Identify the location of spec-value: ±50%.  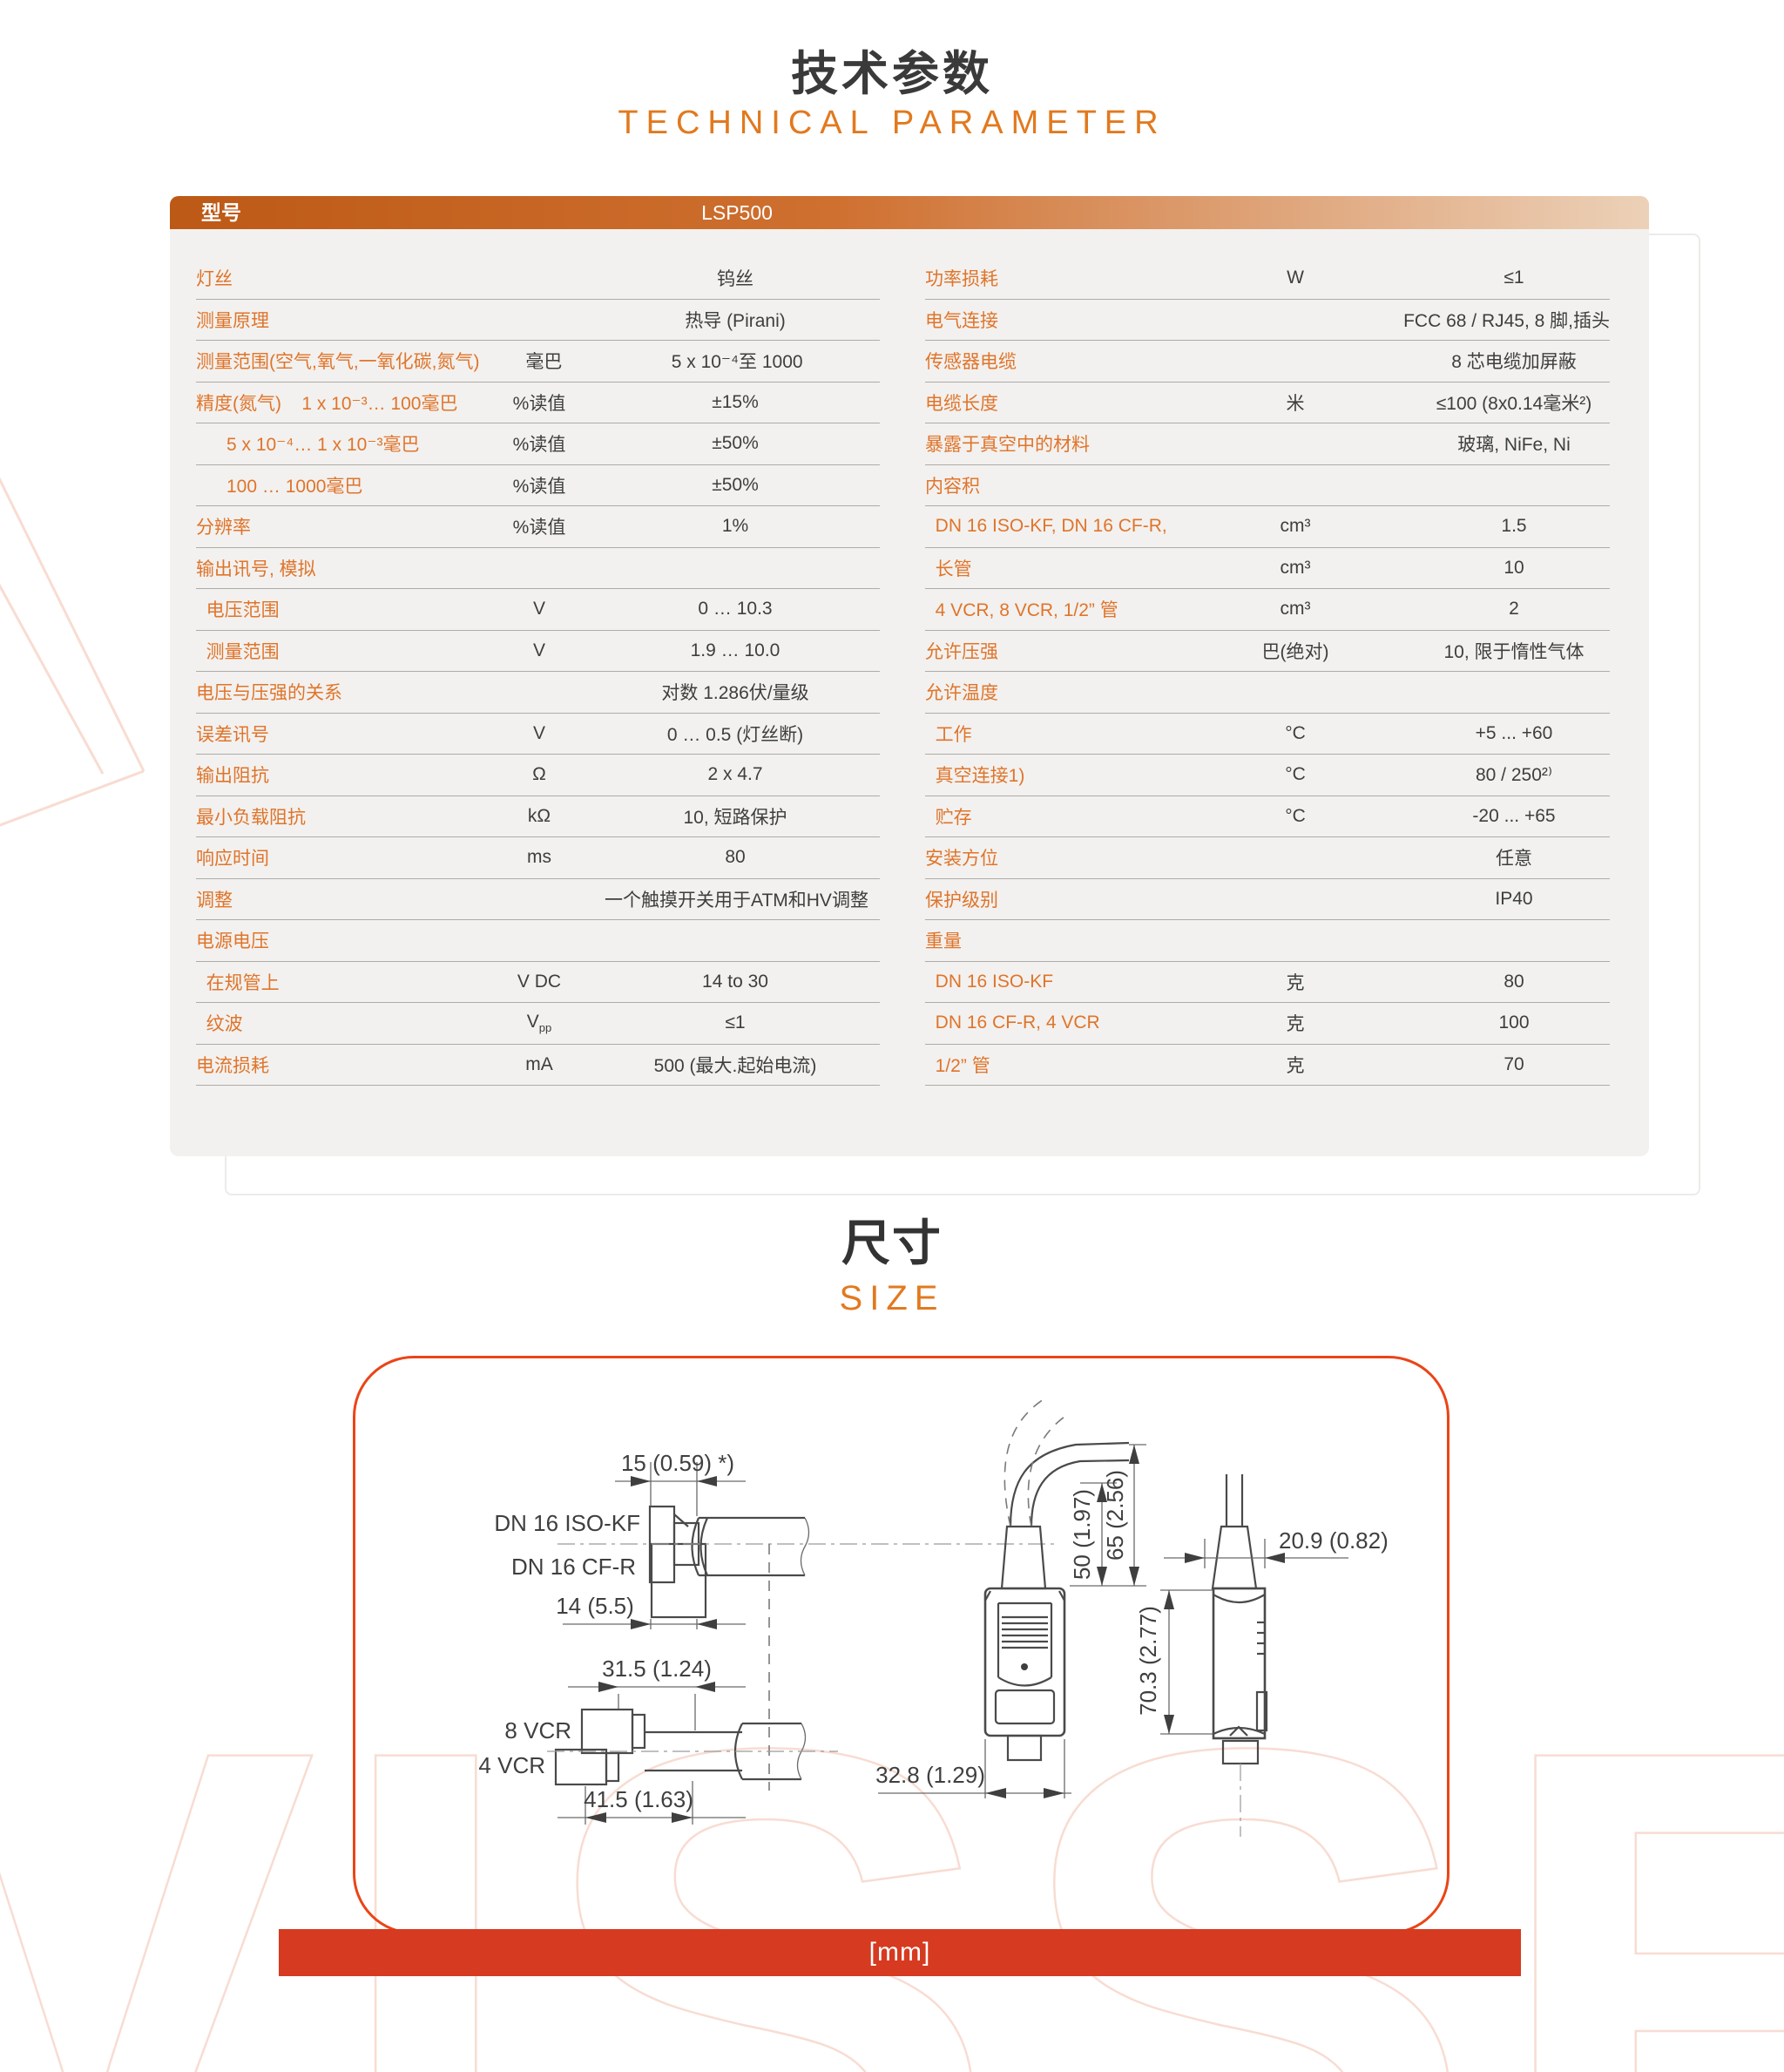
(735, 485).